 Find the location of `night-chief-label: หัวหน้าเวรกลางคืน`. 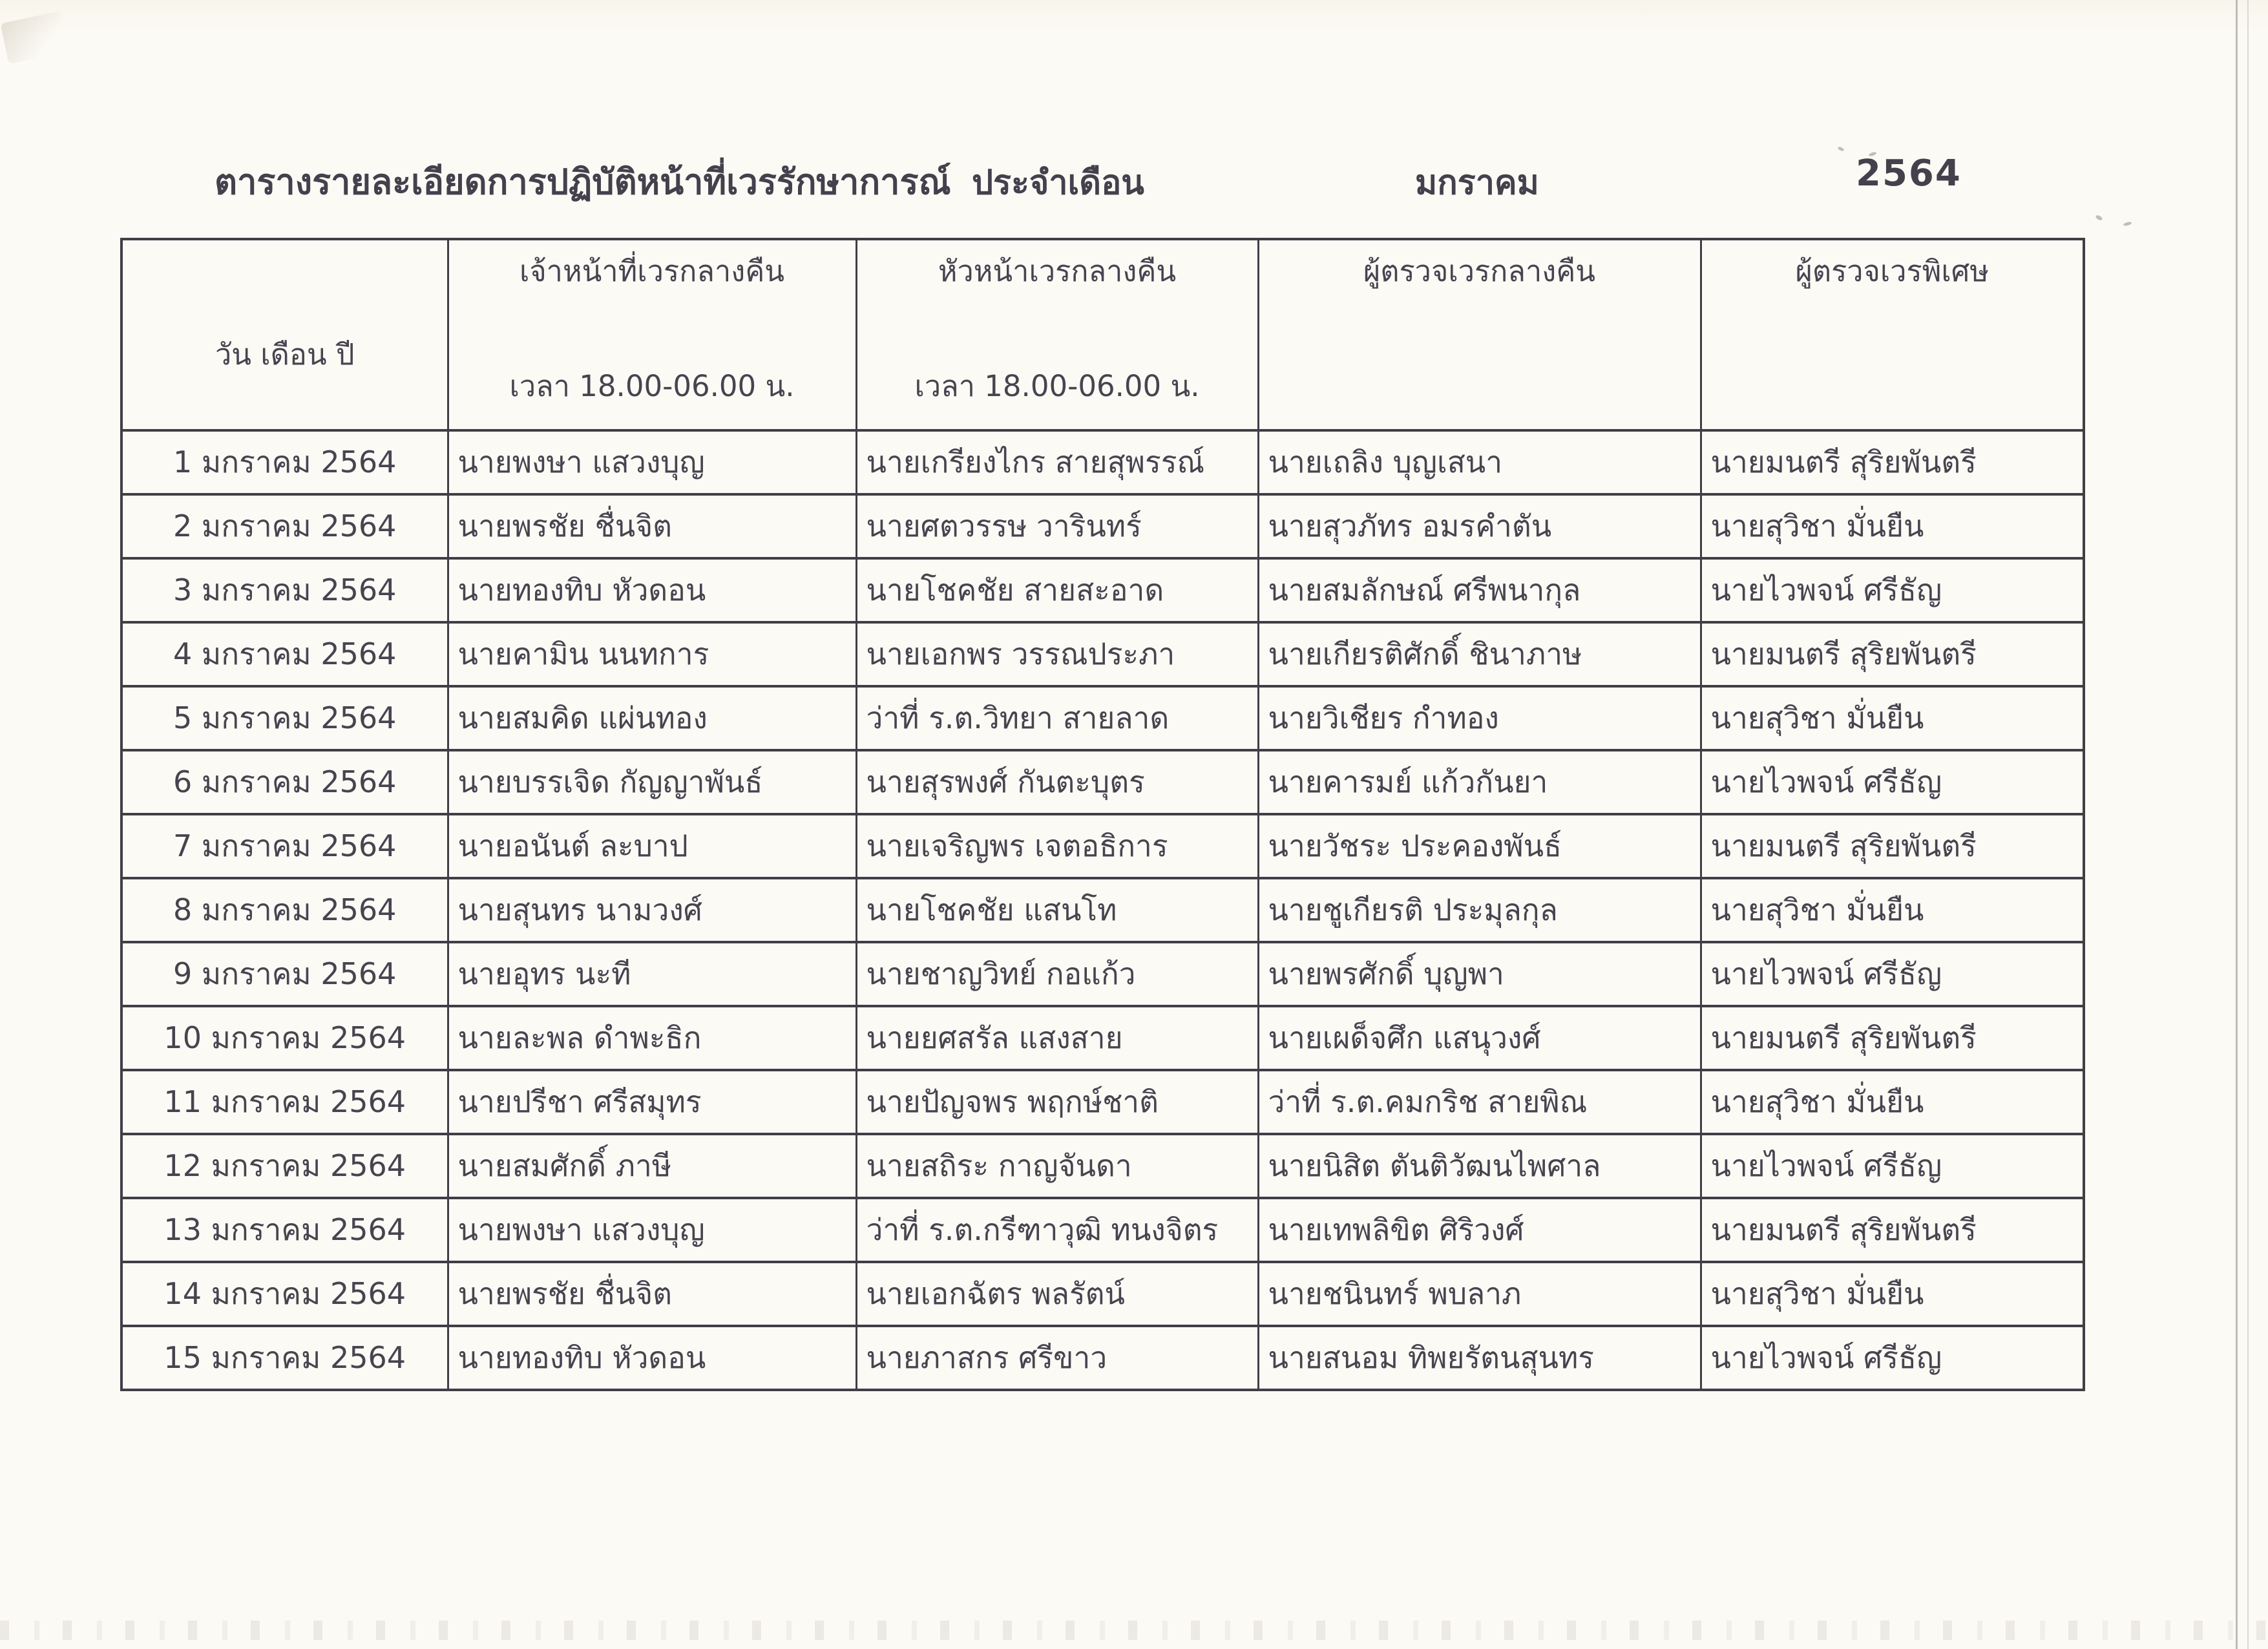

night-chief-label: หัวหน้าเวรกลางคืน is located at coordinates (1057, 271).